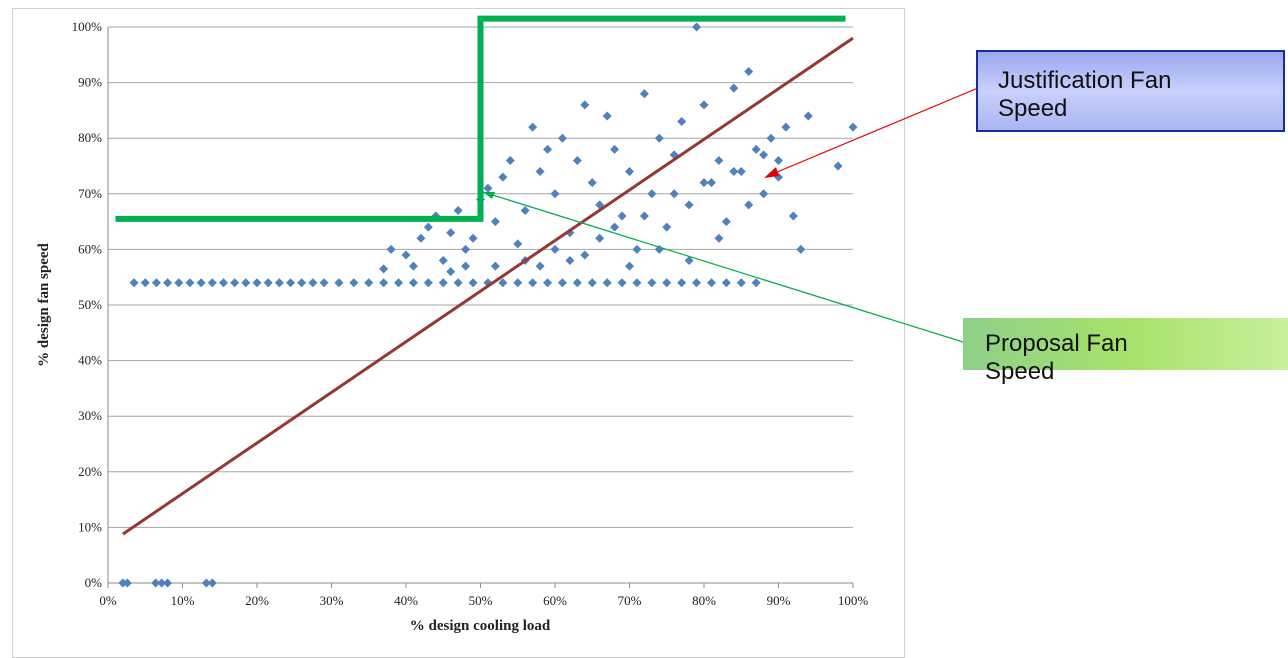 This screenshot has width=1288, height=658. What do you see at coordinates (90, 82) in the screenshot?
I see `y-tick-label: 90%` at bounding box center [90, 82].